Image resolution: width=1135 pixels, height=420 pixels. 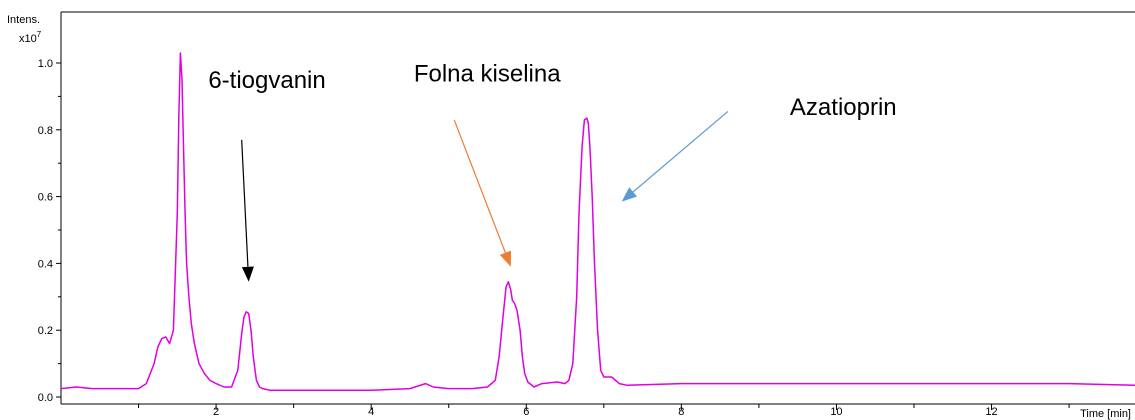 I want to click on x-tick-label: 10, so click(x=836, y=412).